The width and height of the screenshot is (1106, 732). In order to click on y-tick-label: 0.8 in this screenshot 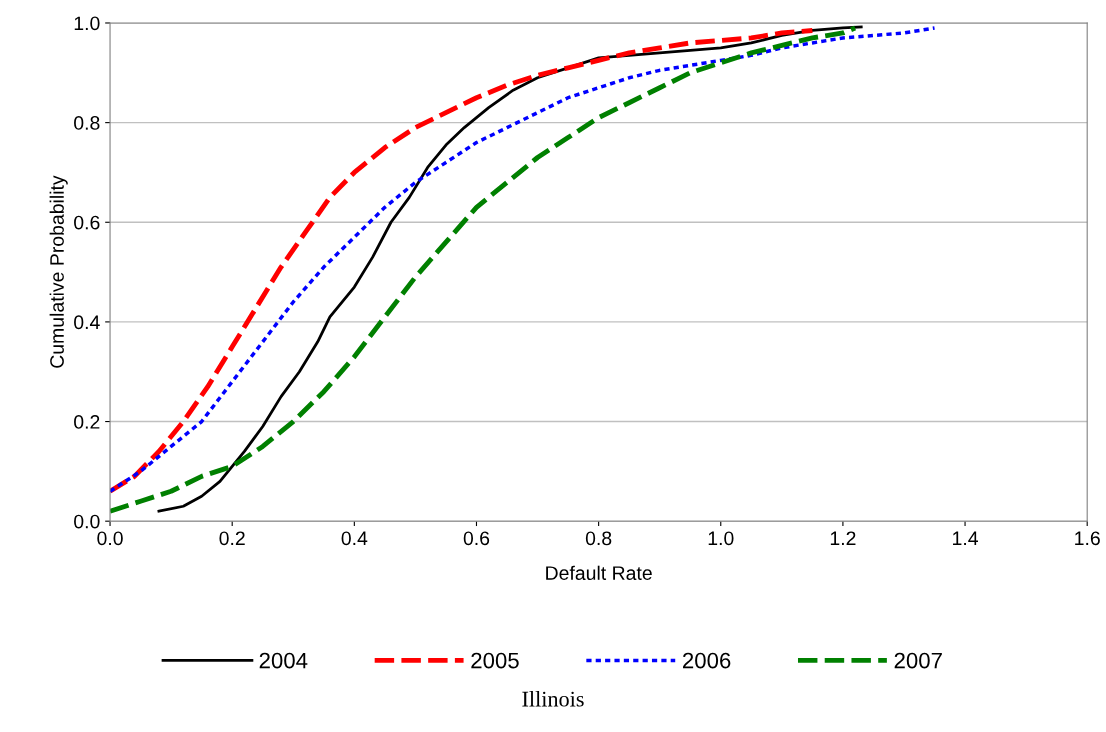, I will do `click(87, 123)`.